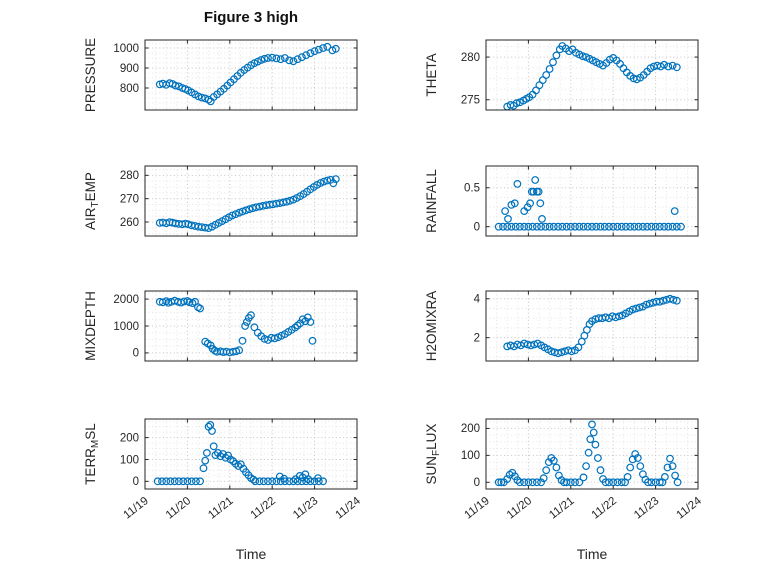 The width and height of the screenshot is (778, 583). I want to click on xlabel-right: Time, so click(592, 554).